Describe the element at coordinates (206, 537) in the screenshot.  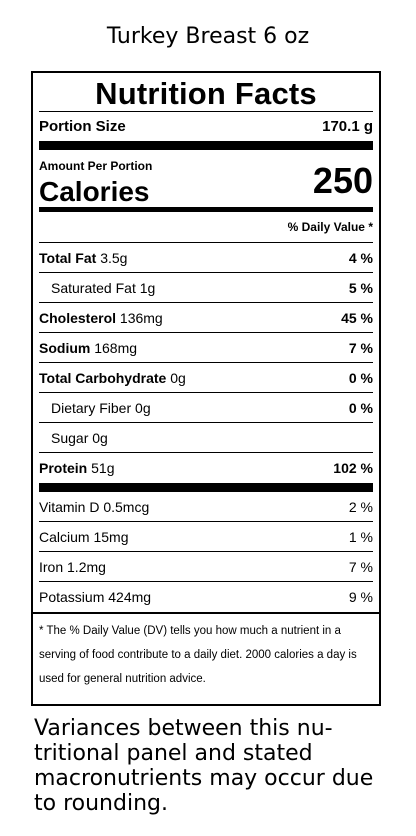
I see `vitamin-row-calcium: Calcium 15mg 1 %` at that location.